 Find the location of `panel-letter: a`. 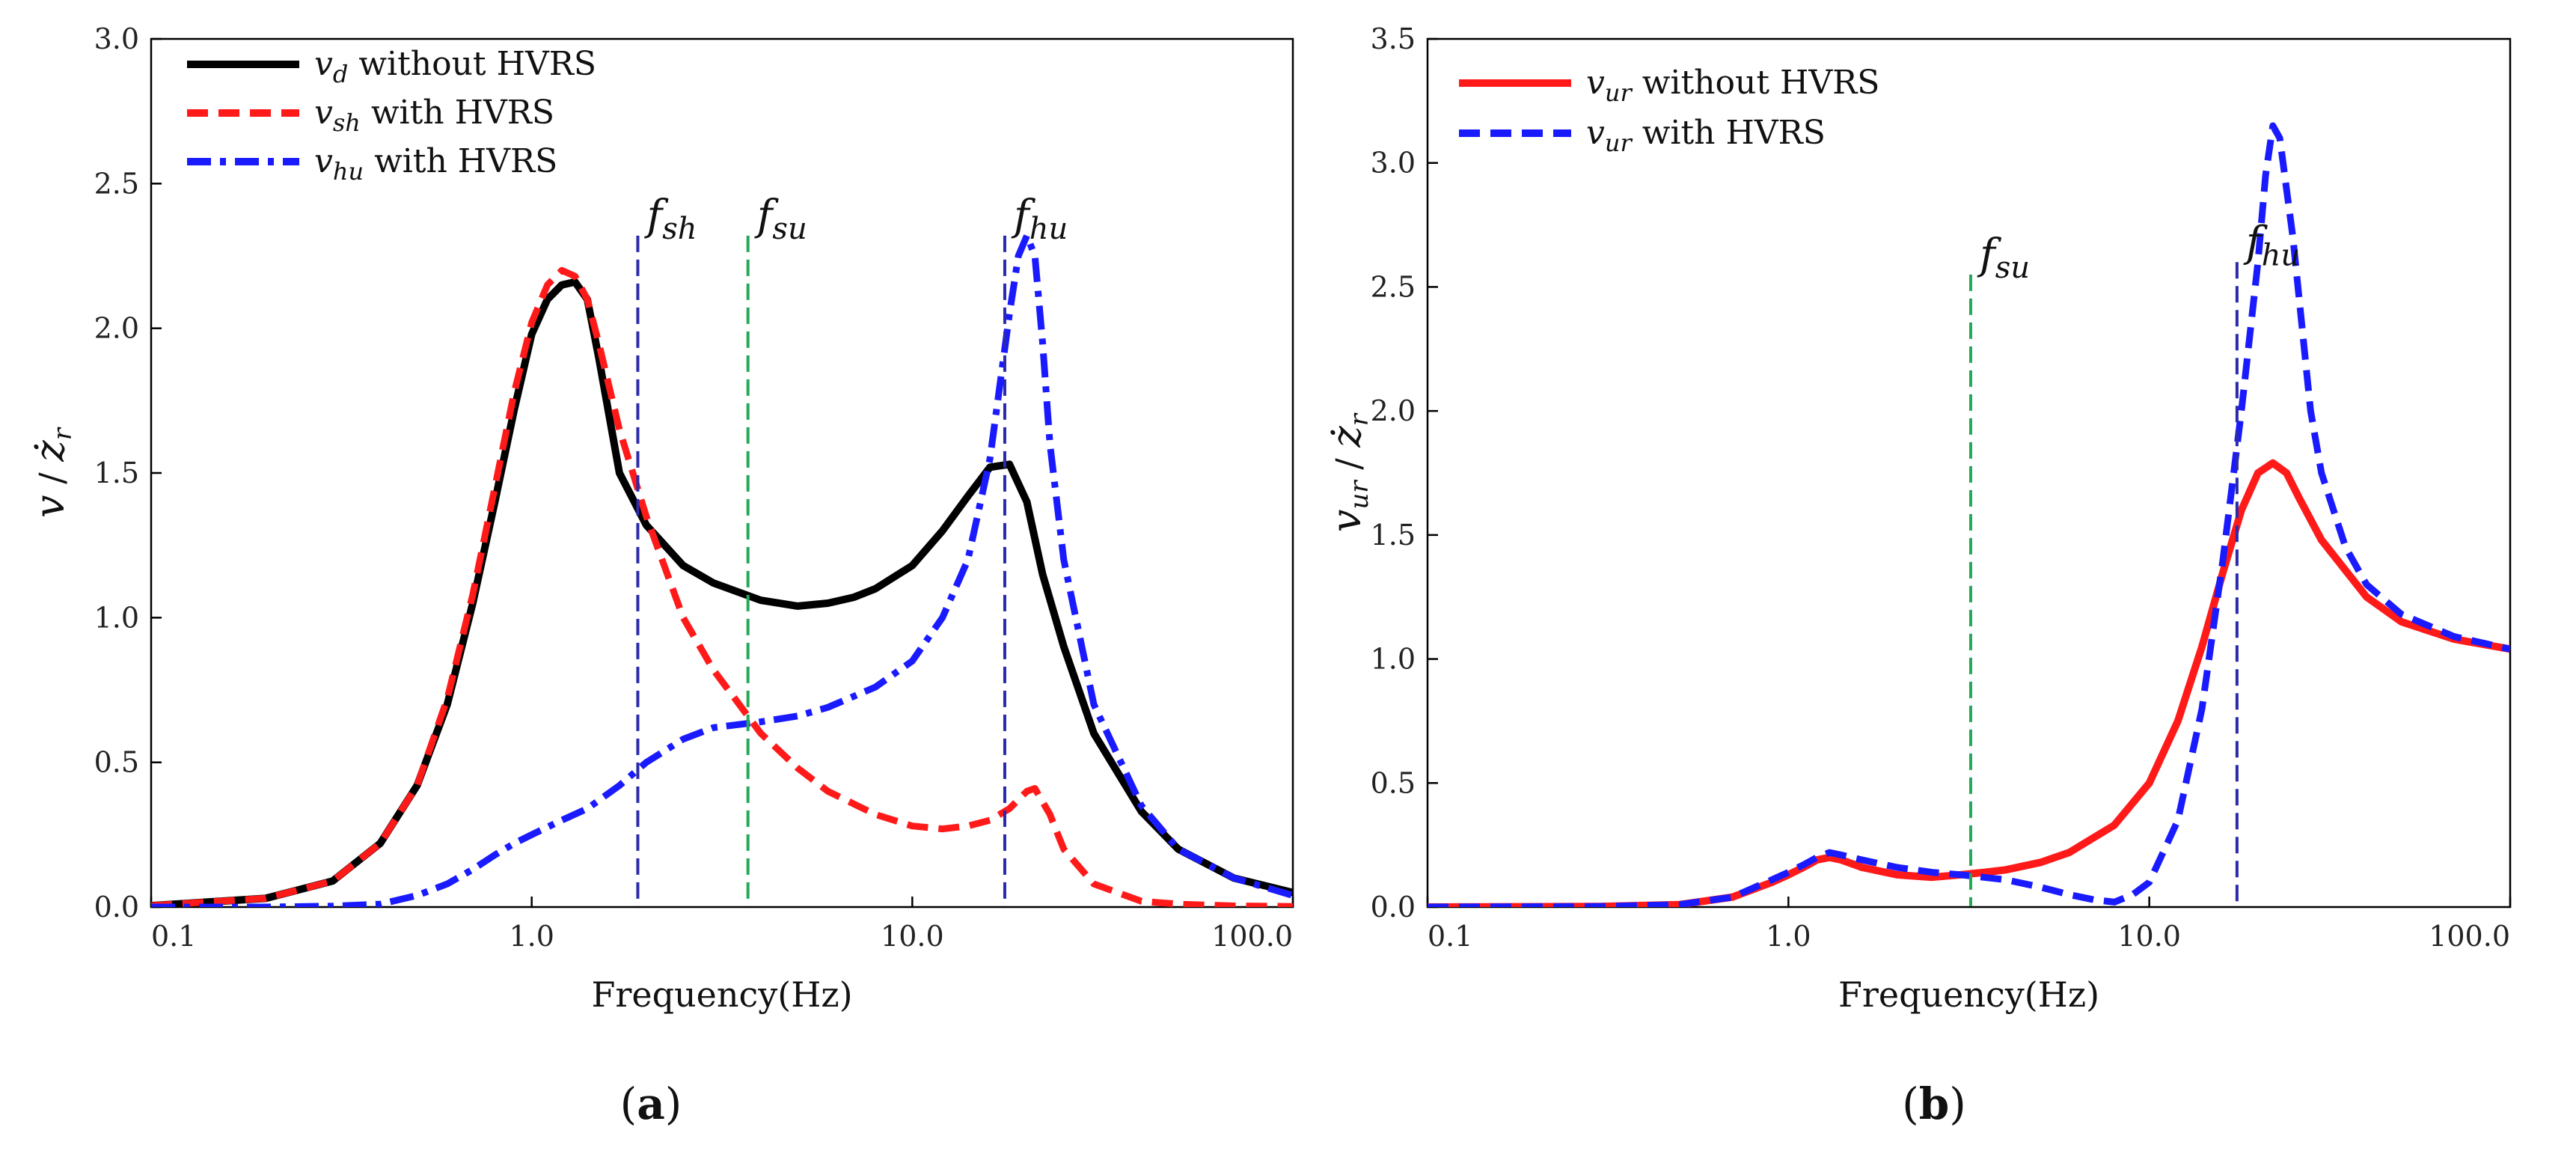

panel-letter: a is located at coordinates (651, 1103).